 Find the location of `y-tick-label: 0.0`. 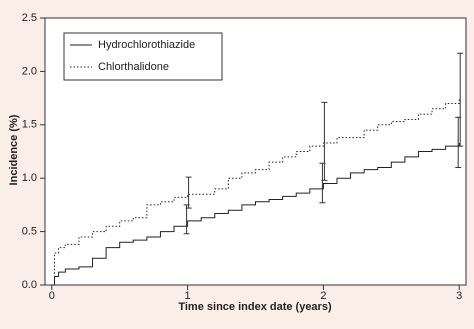

y-tick-label: 0.0 is located at coordinates (29, 285).